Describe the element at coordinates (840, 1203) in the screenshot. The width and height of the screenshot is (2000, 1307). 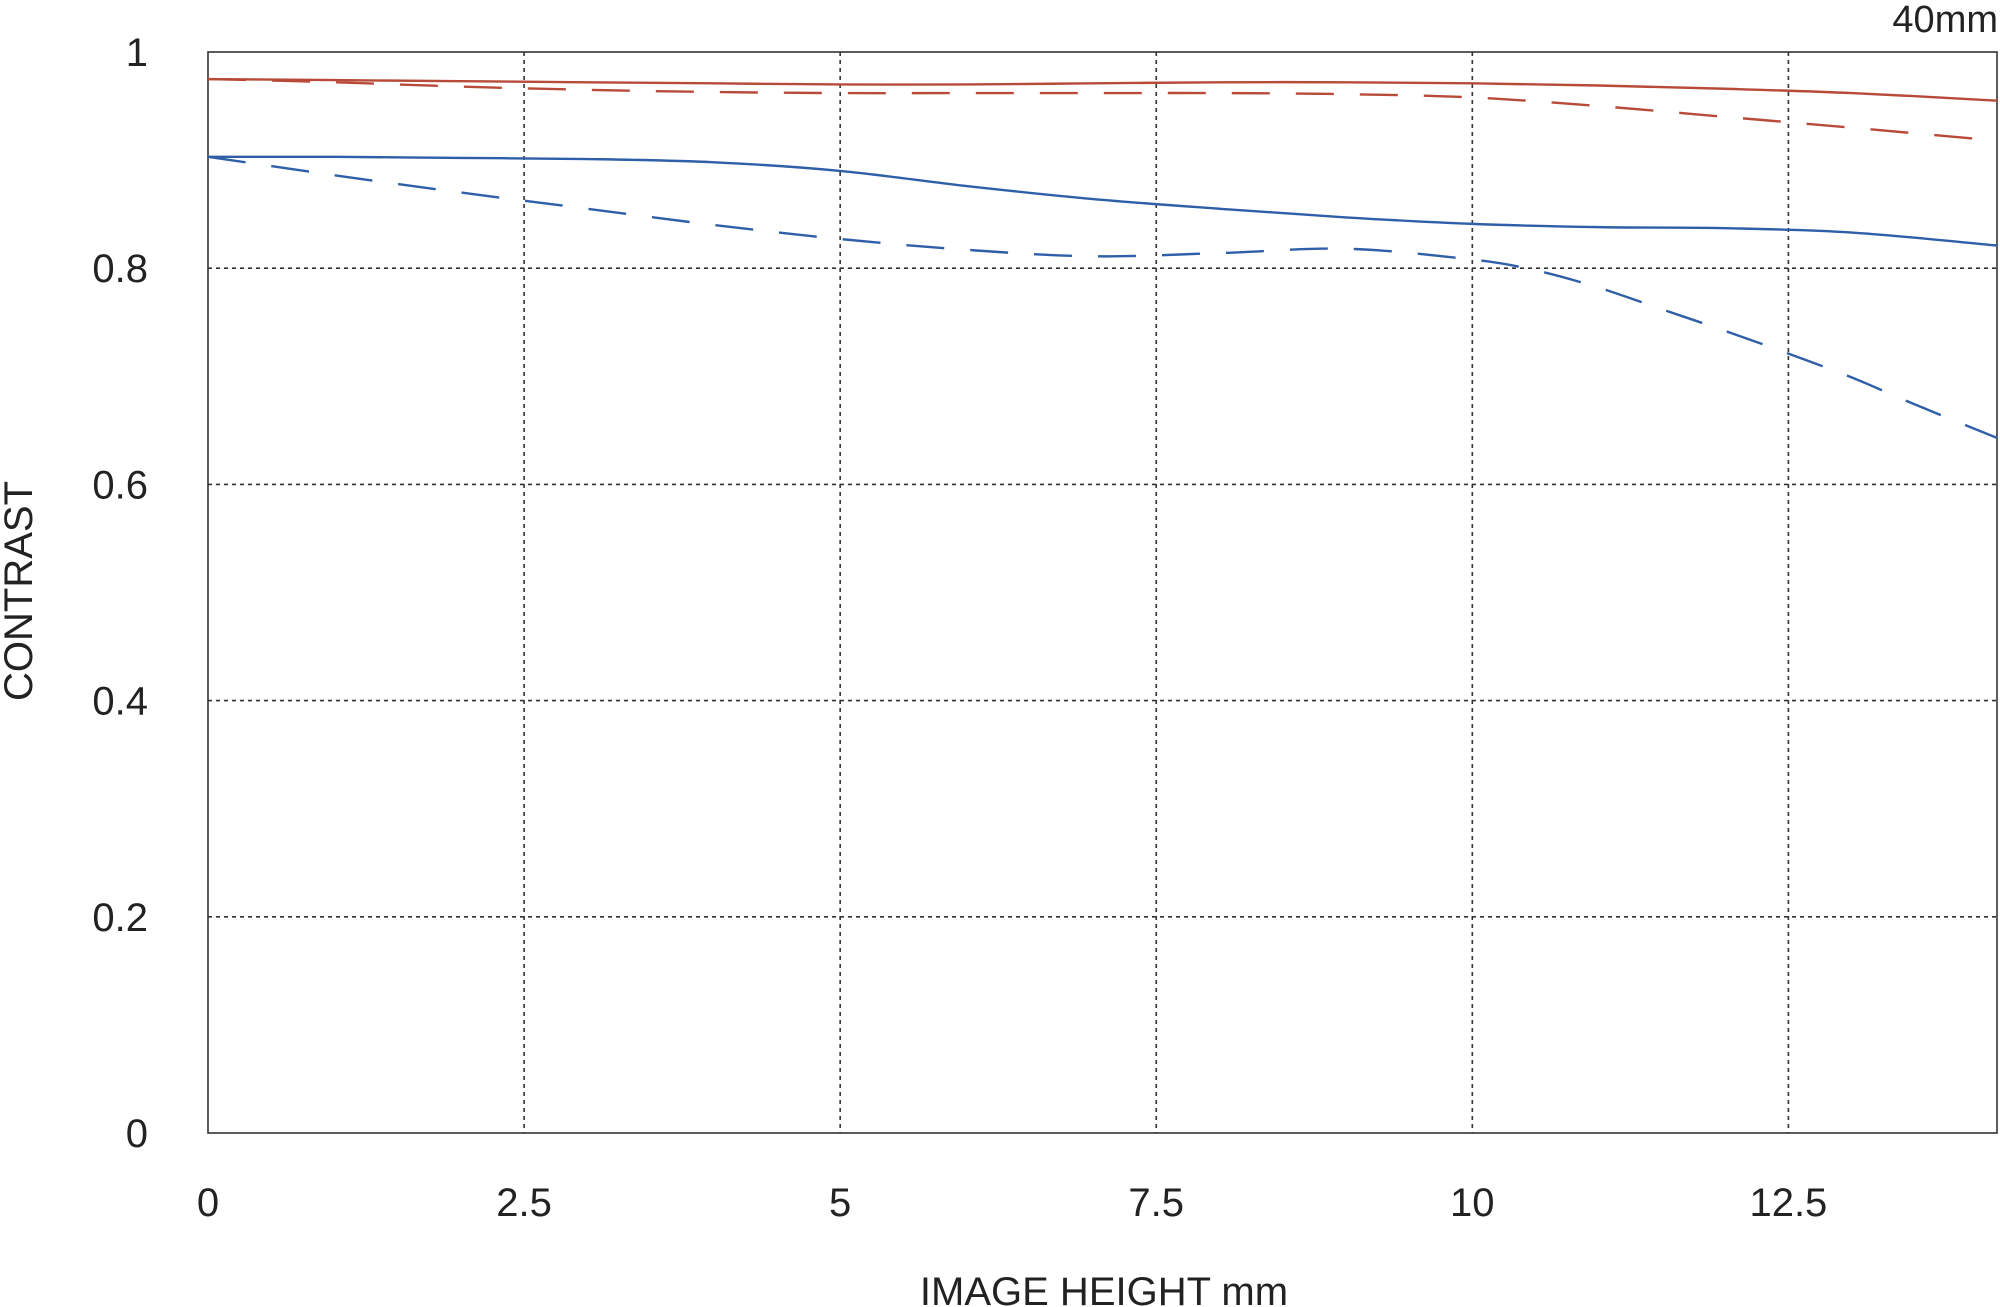
I see `x-tick-label: 5` at that location.